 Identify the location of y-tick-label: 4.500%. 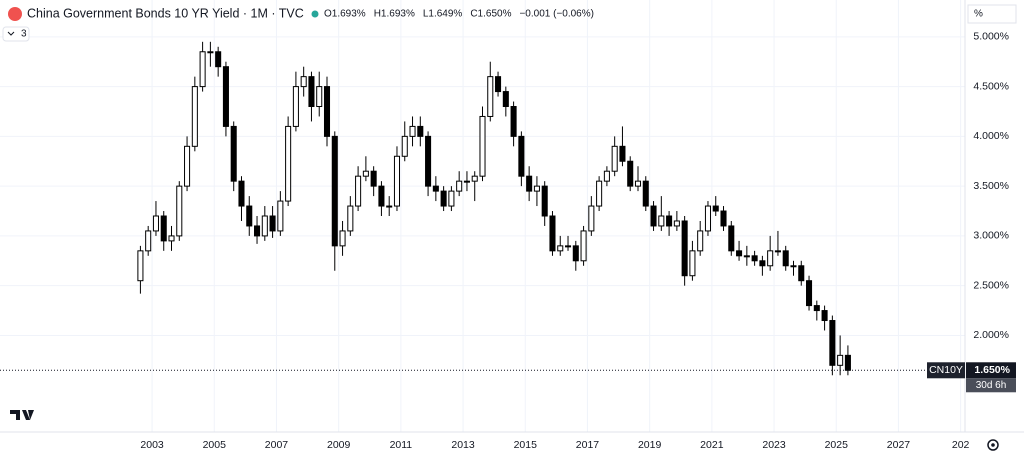
(991, 86).